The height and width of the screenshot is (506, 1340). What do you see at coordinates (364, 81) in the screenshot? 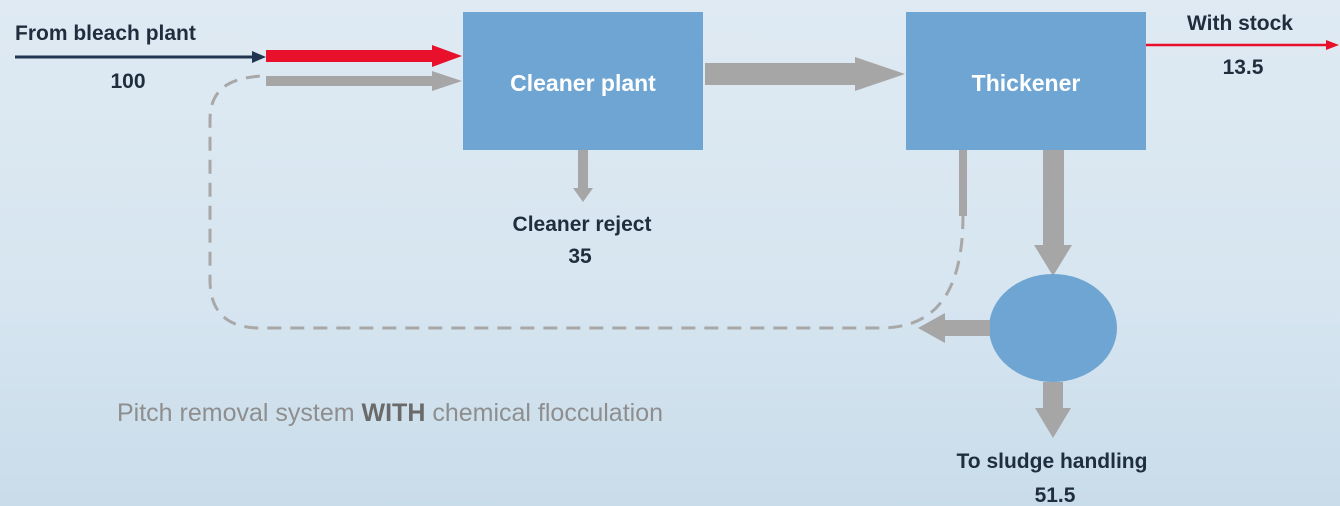
I see `return-arrow` at bounding box center [364, 81].